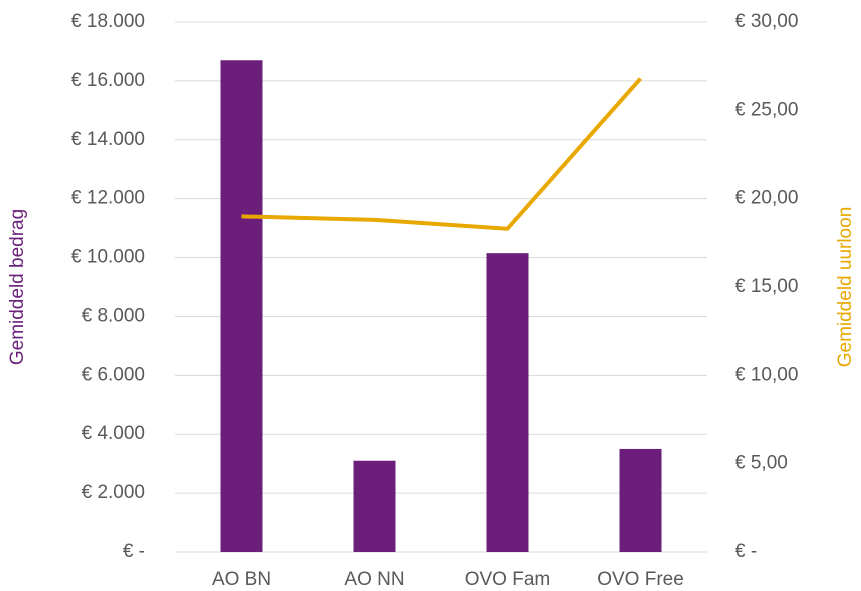 This screenshot has width=861, height=591. I want to click on y-axis-title: Gemiddeld bedrag, so click(17, 287).